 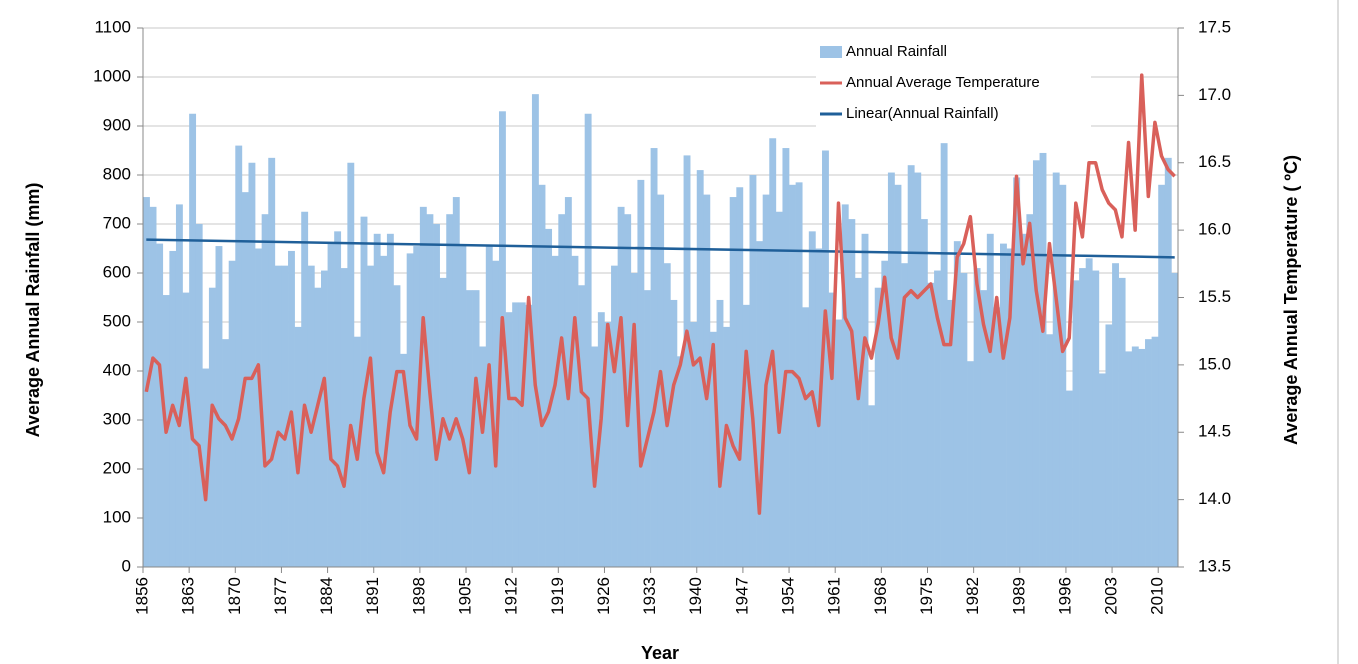 What do you see at coordinates (112, 75) in the screenshot?
I see `y-tick-label: 1000` at bounding box center [112, 75].